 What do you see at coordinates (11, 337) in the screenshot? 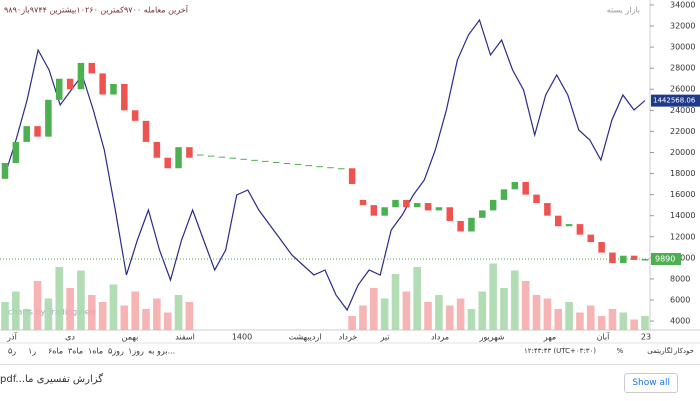
I see `x-tick-label: آذر` at bounding box center [11, 337].